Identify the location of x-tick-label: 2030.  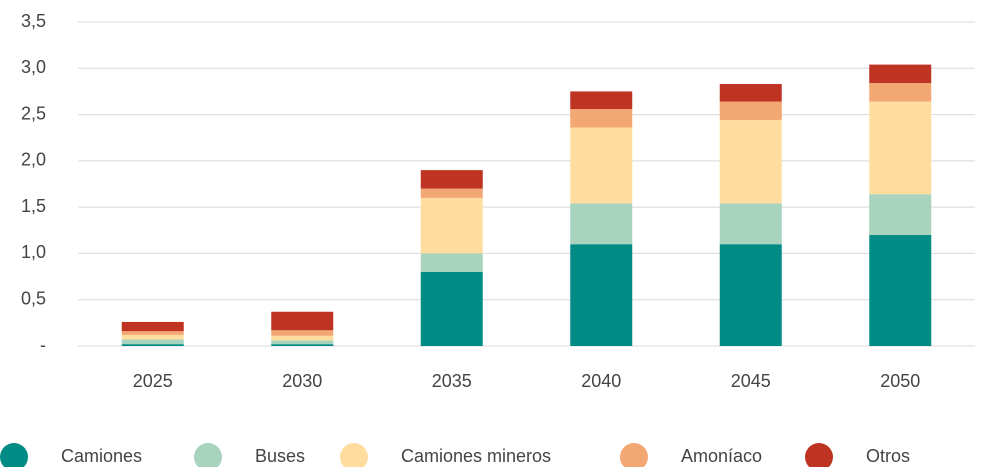
(302, 381).